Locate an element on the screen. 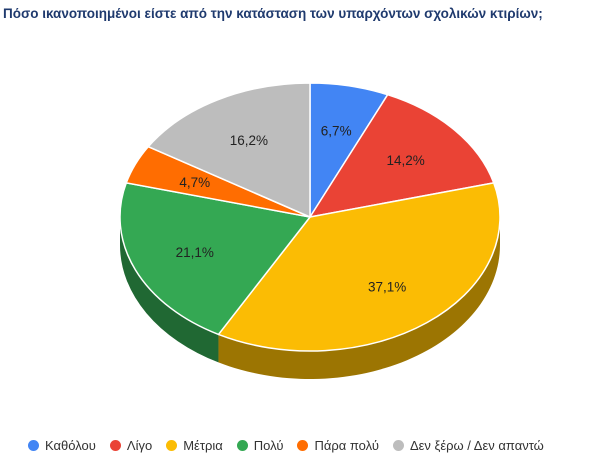 The image size is (608, 472). pie-label-1: 14,2% is located at coordinates (405, 160).